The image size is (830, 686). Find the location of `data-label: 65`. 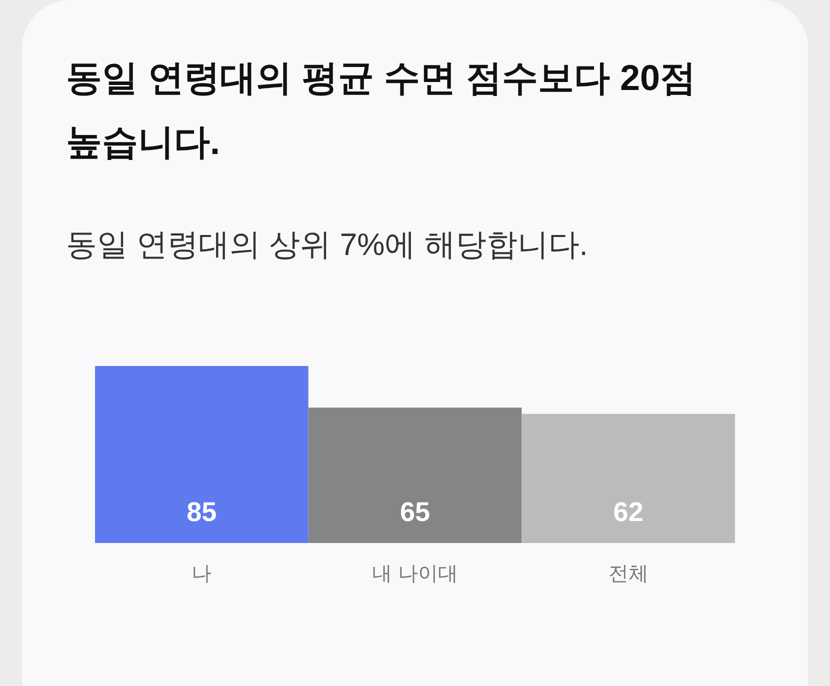

data-label: 65 is located at coordinates (415, 512).